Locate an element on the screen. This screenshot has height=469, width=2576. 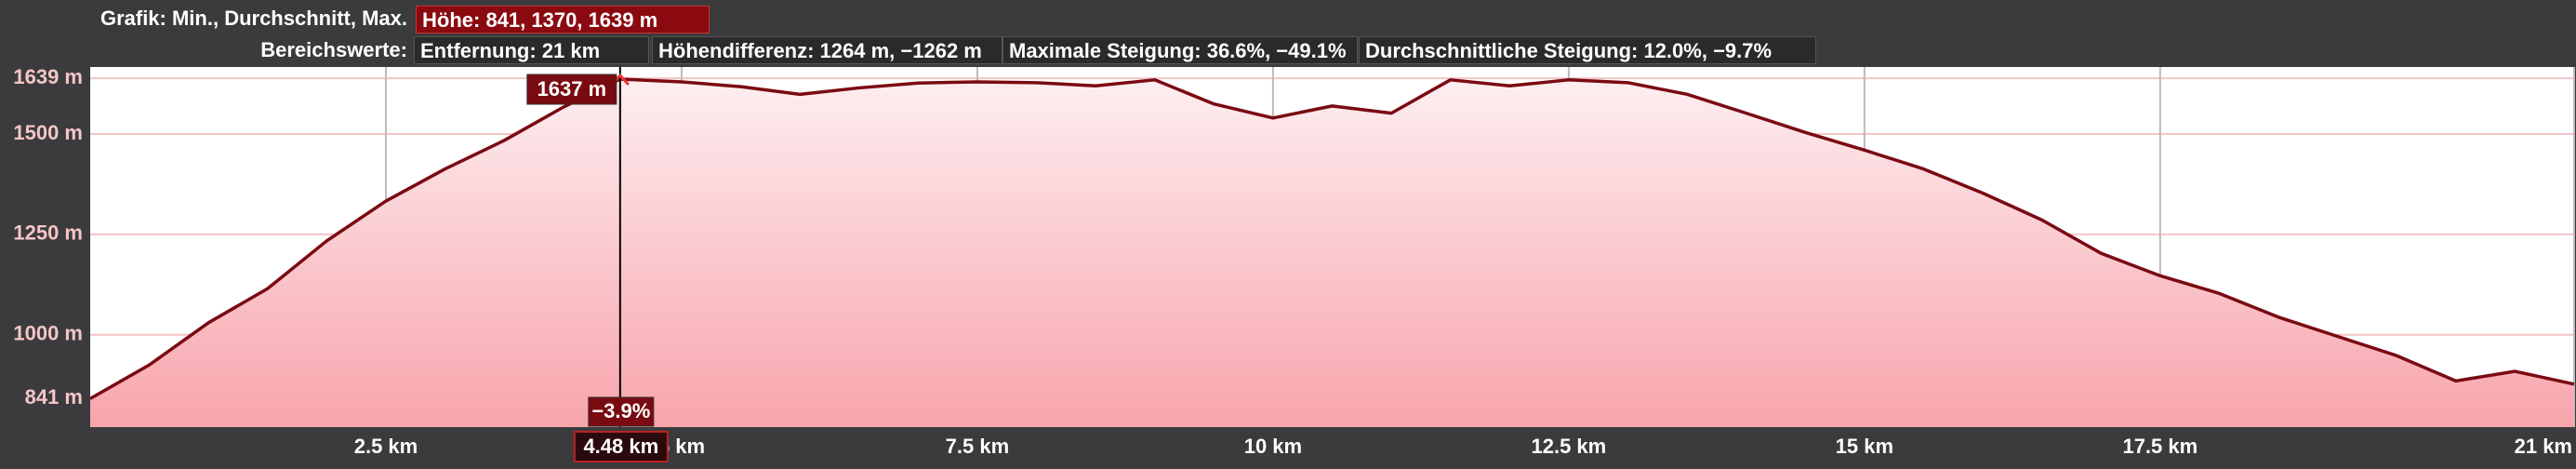
x-tick-label: 17.5 km is located at coordinates (2160, 446).